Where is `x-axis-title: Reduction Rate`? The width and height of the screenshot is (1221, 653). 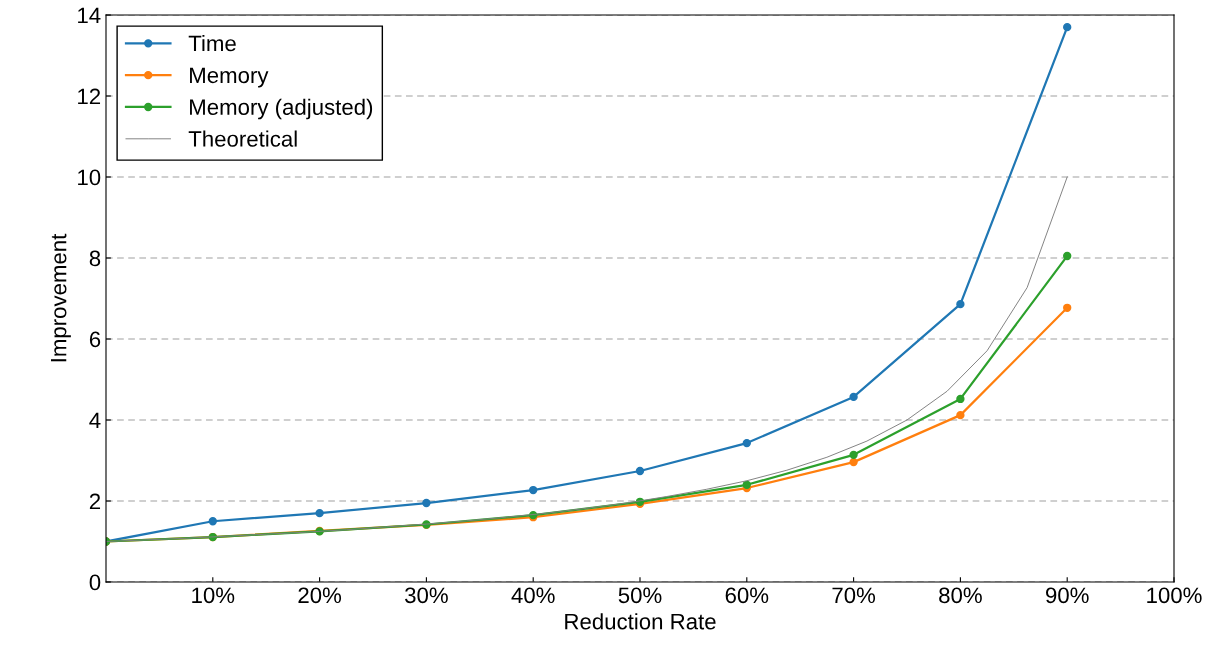 x-axis-title: Reduction Rate is located at coordinates (640, 621).